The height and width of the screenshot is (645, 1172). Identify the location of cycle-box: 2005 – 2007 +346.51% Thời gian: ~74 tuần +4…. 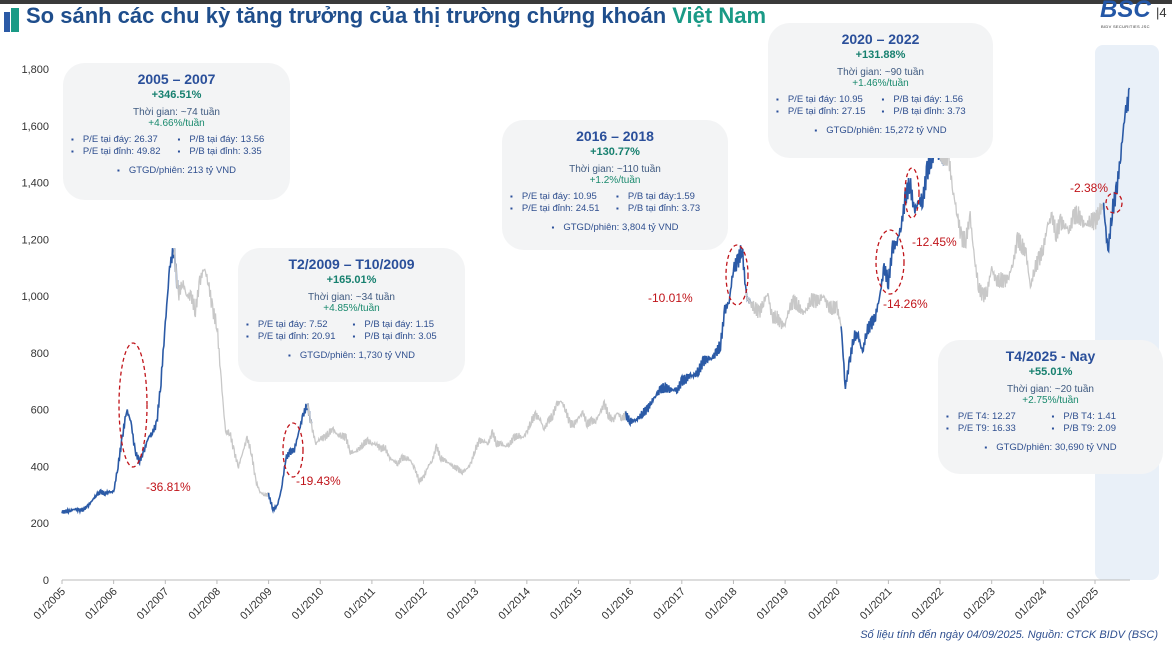
(176, 131).